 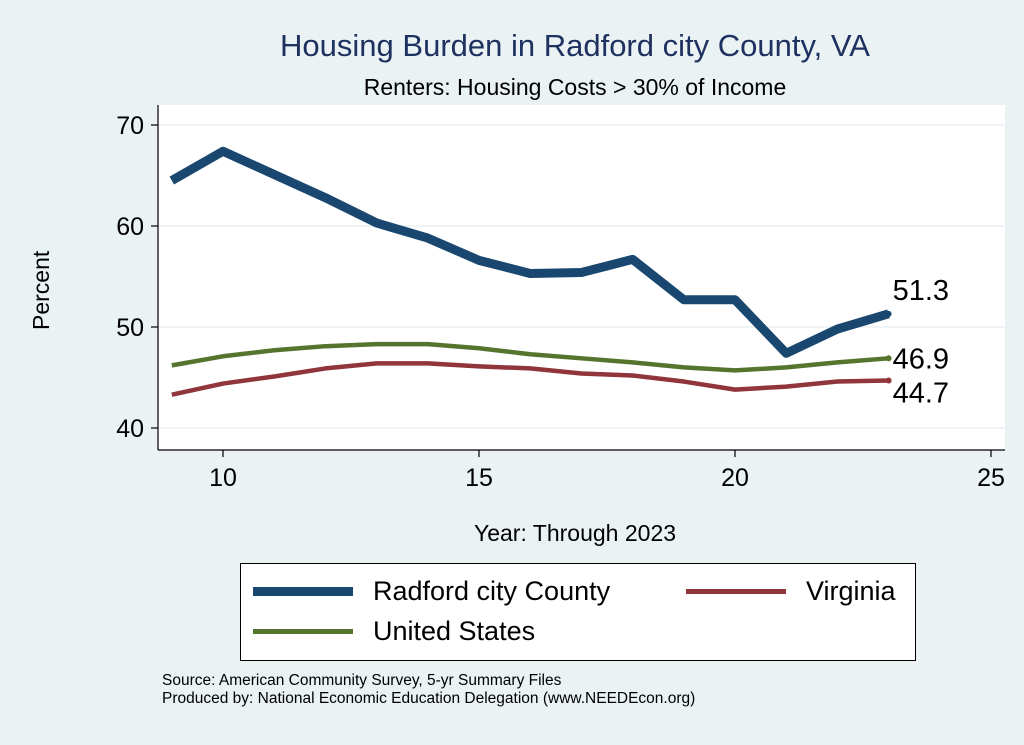 I want to click on legend-label: United States, so click(x=454, y=631).